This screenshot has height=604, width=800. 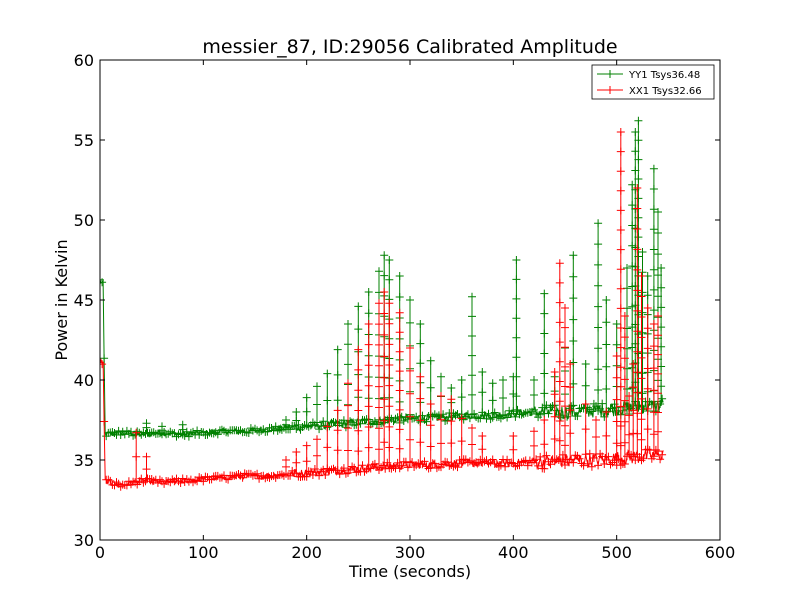 I want to click on y-tick-label-6: 60, so click(x=84, y=60).